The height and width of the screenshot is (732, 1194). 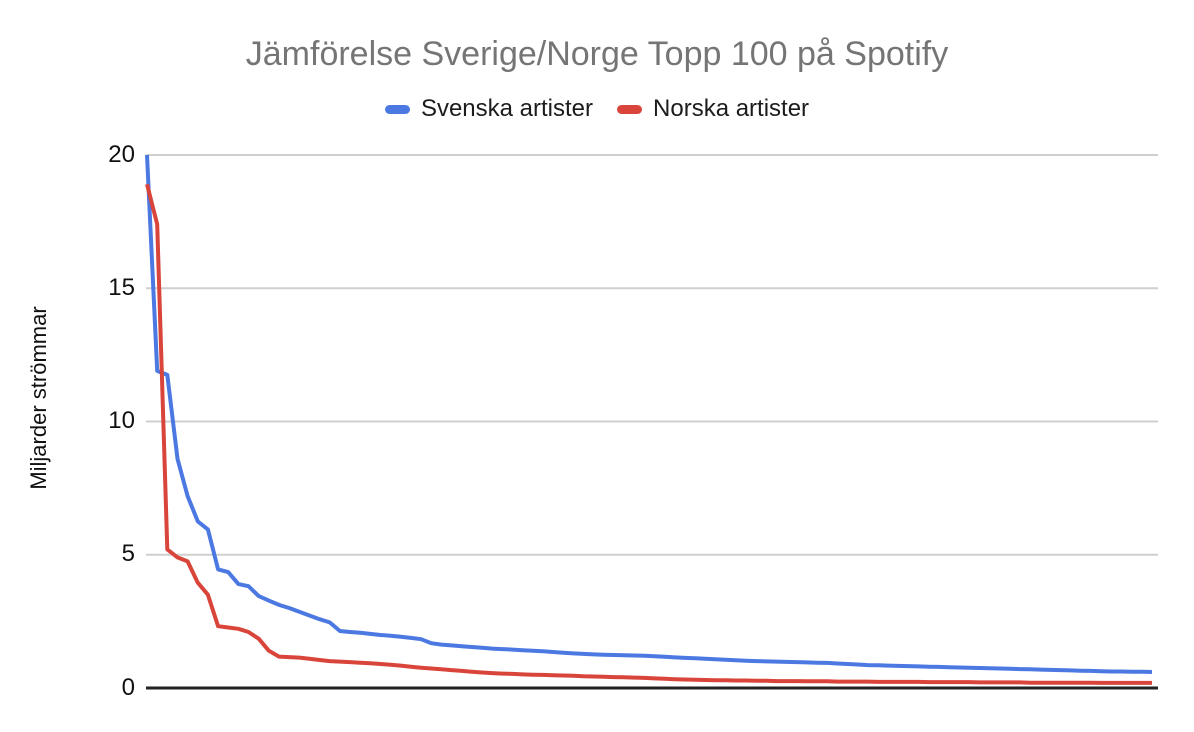 I want to click on legend-label-norska: Norska artister, so click(x=731, y=108).